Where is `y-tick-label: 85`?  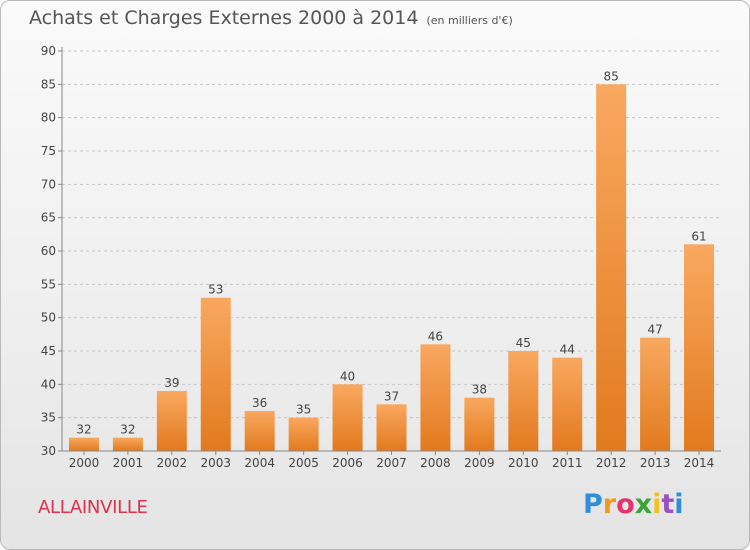
y-tick-label: 85 is located at coordinates (48, 84).